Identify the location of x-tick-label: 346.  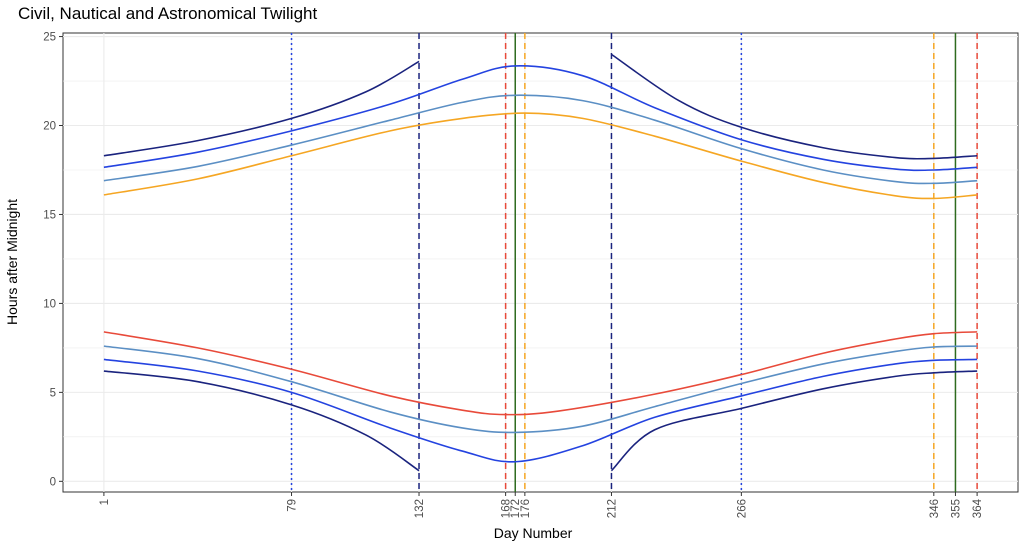
(935, 508).